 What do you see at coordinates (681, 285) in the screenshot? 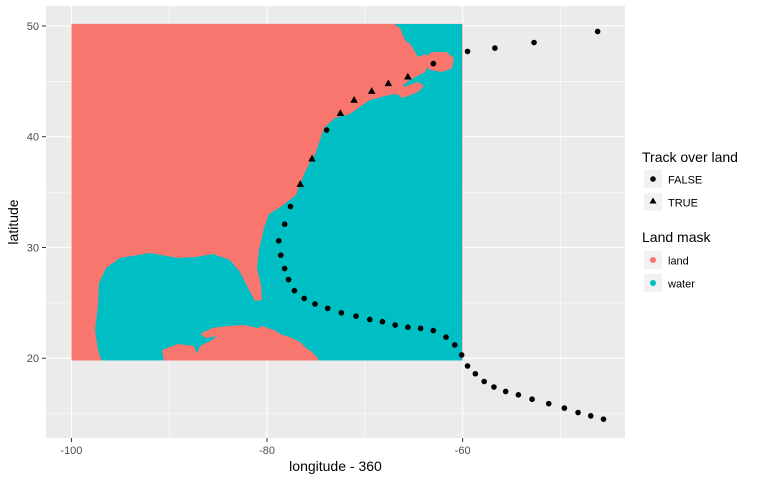
I see `legend-label-water: water` at bounding box center [681, 285].